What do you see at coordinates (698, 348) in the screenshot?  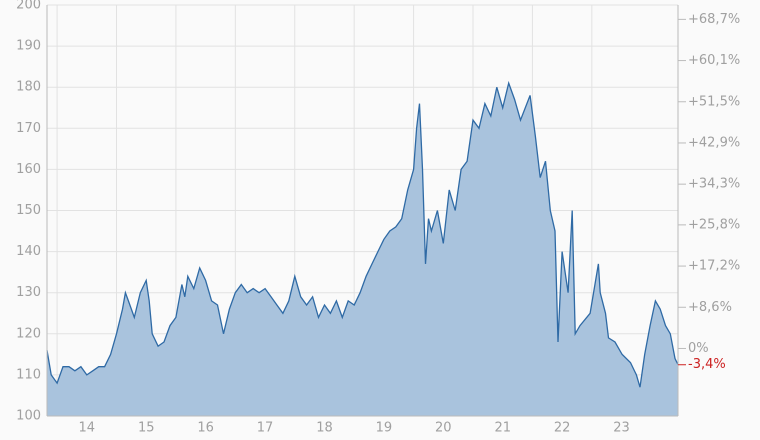 I see `y2-tick-label: 0%` at bounding box center [698, 348].